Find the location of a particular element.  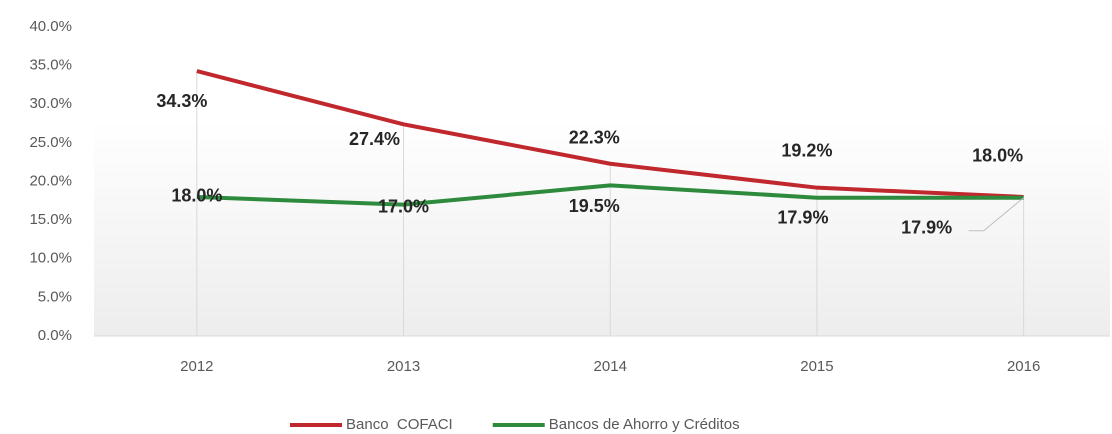

leader-line is located at coordinates (996, 214).